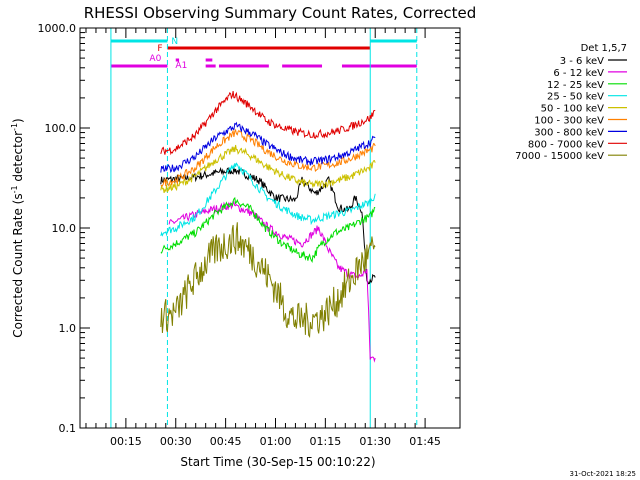  Describe the element at coordinates (68, 428) in the screenshot. I see `y-tick-label: 0.1` at that location.